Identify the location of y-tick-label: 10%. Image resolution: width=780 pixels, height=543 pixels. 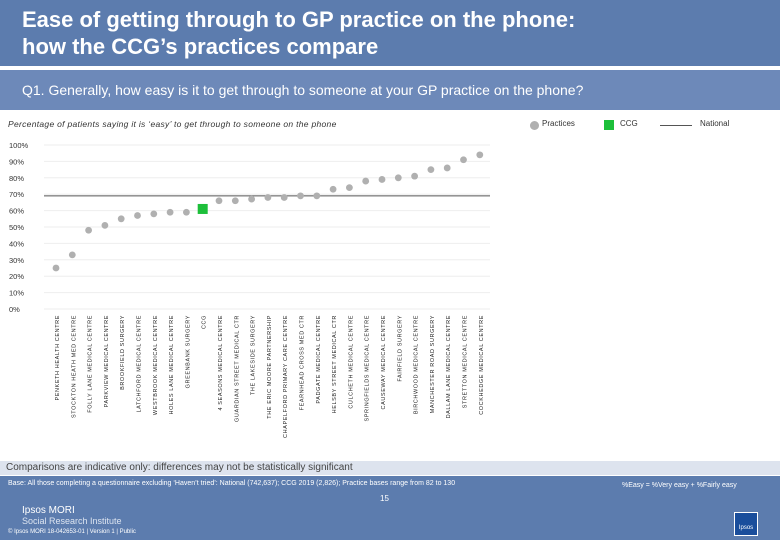
(16, 293).